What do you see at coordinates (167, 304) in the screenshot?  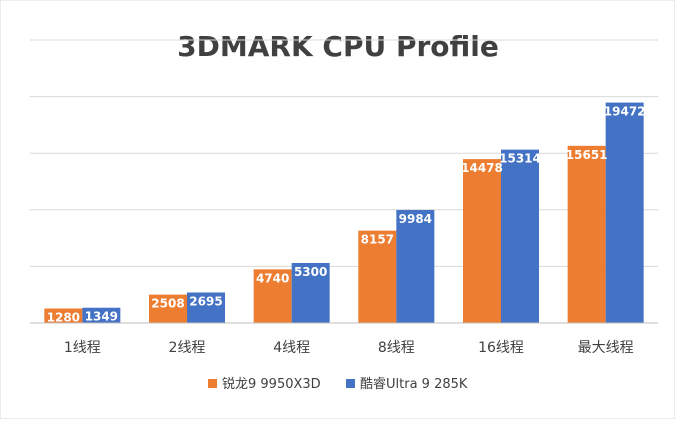 I see `data-label: 2508` at bounding box center [167, 304].